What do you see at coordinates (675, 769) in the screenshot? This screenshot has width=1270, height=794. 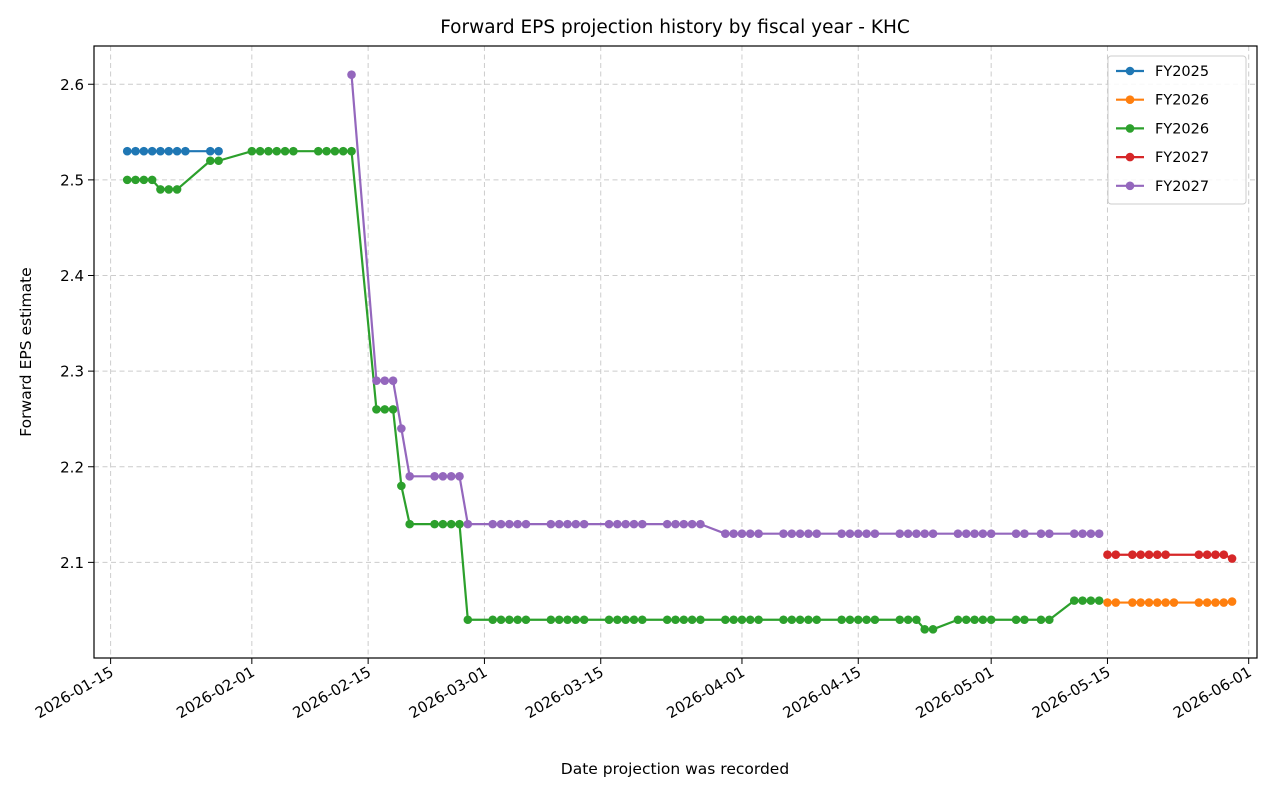 I see `x-axis-title: Date projection was recorded` at bounding box center [675, 769].